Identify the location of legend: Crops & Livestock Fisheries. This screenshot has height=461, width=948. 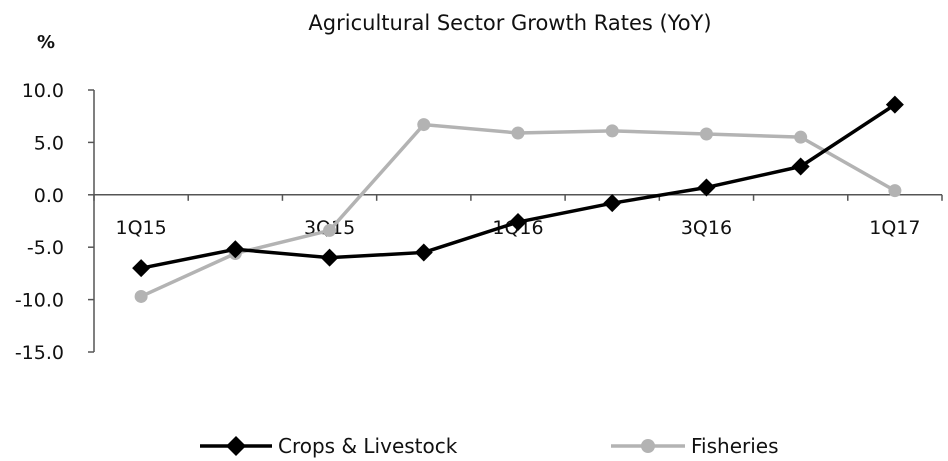
(489, 446).